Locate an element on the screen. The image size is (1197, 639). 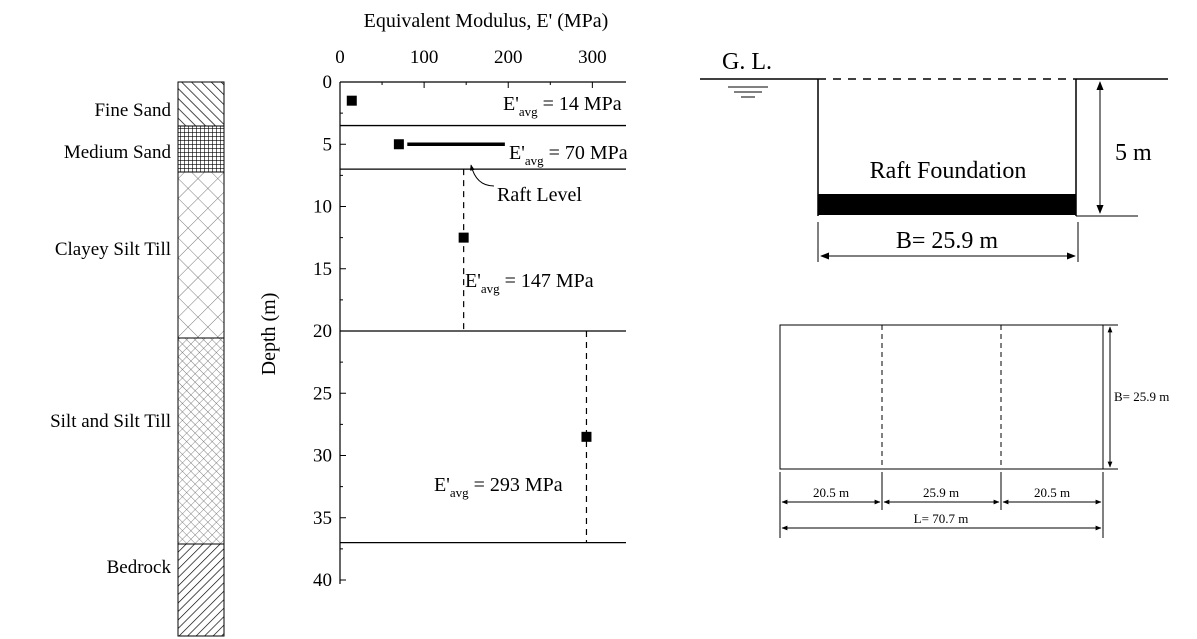
soil-layer-bedrock: Bedrock is located at coordinates (166, 590).